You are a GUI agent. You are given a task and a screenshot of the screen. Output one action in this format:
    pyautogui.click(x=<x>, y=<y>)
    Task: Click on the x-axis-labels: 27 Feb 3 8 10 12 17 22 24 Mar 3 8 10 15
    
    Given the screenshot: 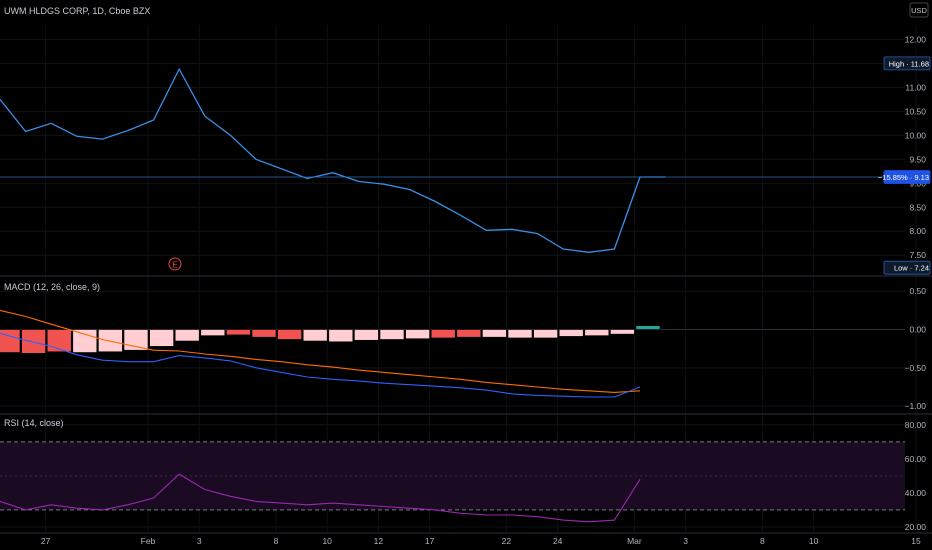 What is the action you would take?
    pyautogui.click(x=481, y=541)
    